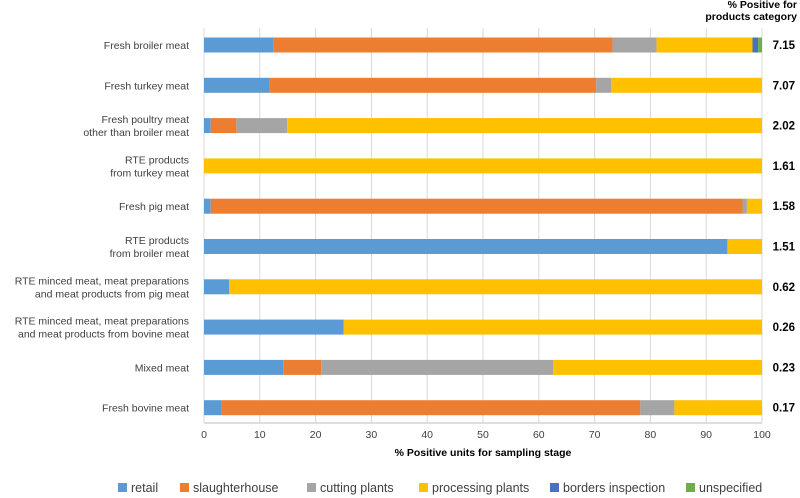  Describe the element at coordinates (784, 248) in the screenshot. I see `positive-value-label: 1.51` at that location.